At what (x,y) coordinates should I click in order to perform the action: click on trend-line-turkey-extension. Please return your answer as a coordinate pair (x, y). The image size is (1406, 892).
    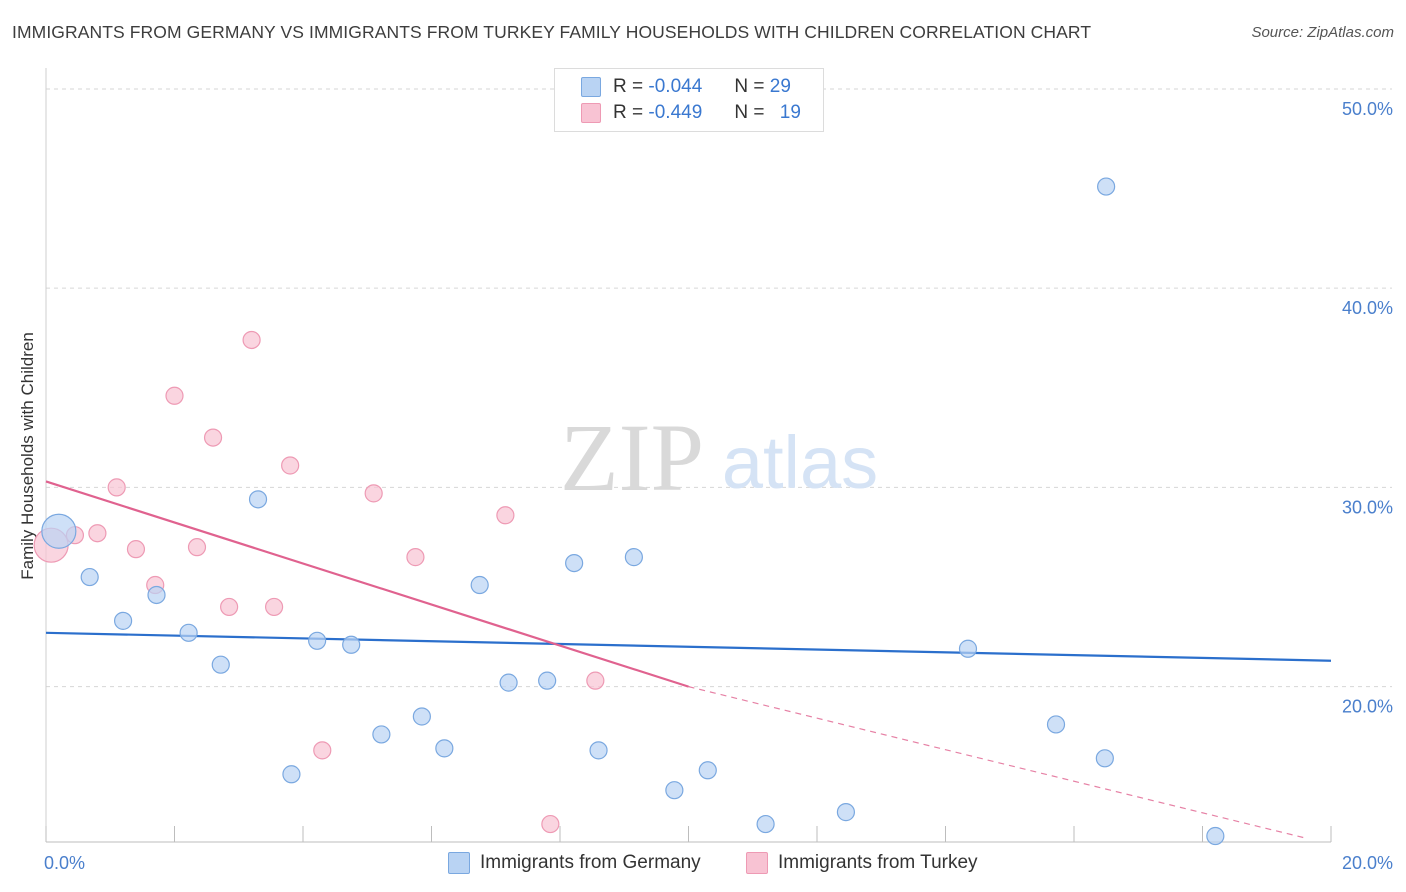
    Looking at the image, I should click on (997, 762).